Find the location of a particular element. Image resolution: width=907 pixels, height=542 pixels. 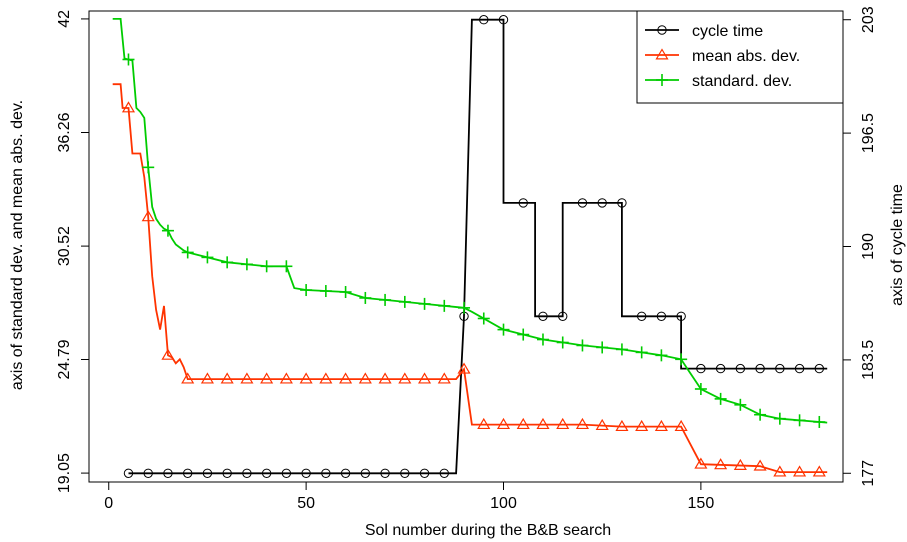

legend-box is located at coordinates (740, 57).